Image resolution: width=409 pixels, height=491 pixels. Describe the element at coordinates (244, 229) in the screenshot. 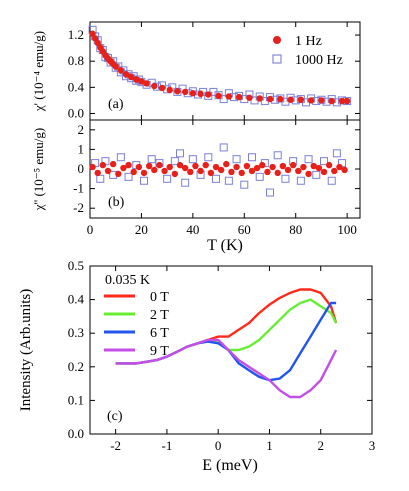

I see `x-tick-label: 60` at that location.